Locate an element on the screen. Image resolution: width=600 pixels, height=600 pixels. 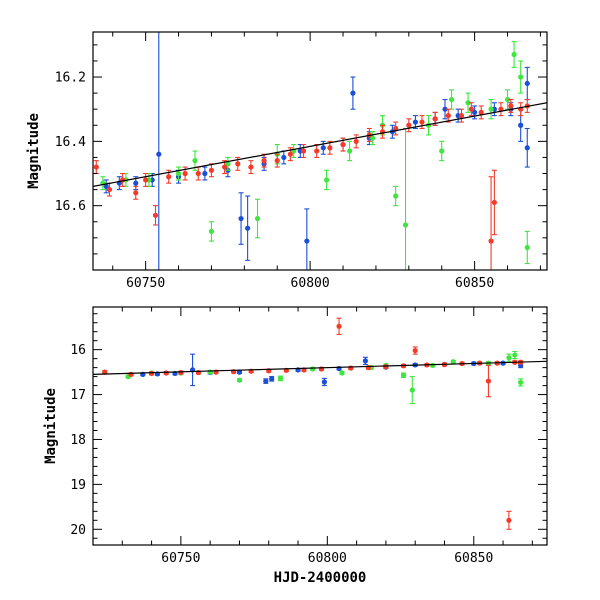
y-tick-label: 18 is located at coordinates (78, 440).